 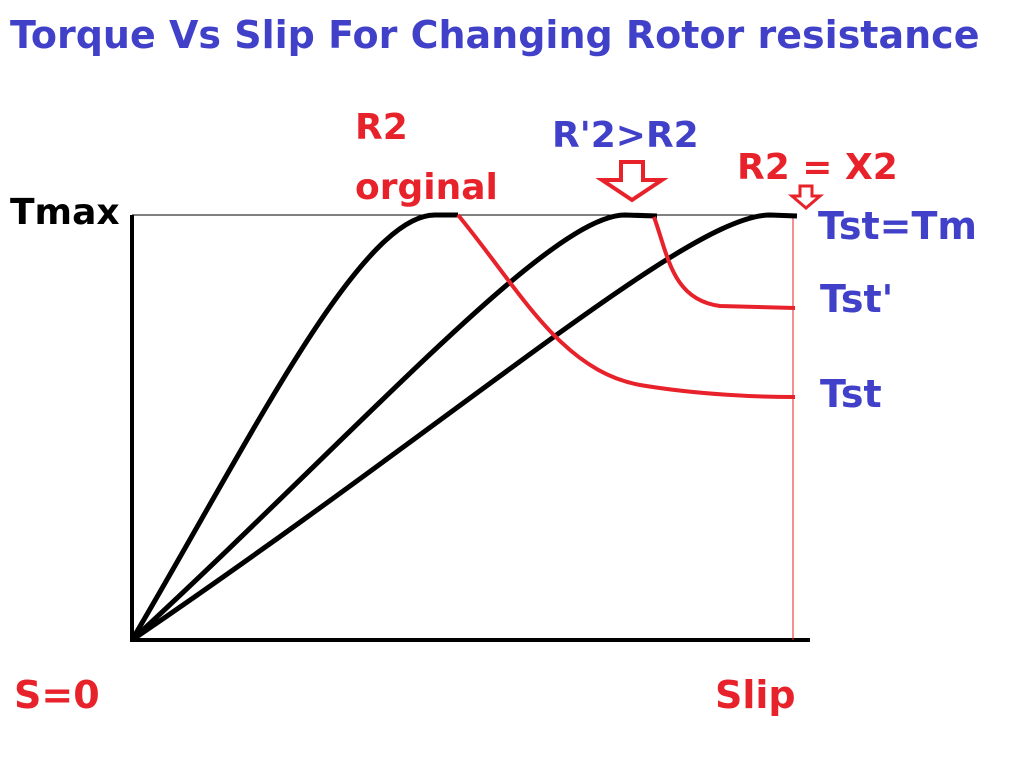 What do you see at coordinates (851, 394) in the screenshot?
I see `tst-label: Tst` at bounding box center [851, 394].